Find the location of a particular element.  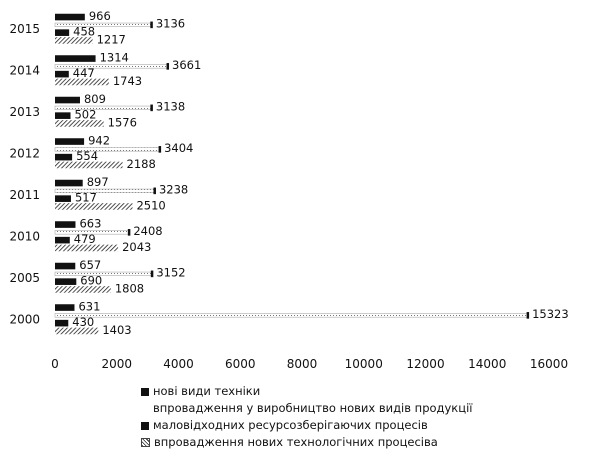

x-tick-label: 16000 is located at coordinates (549, 364).